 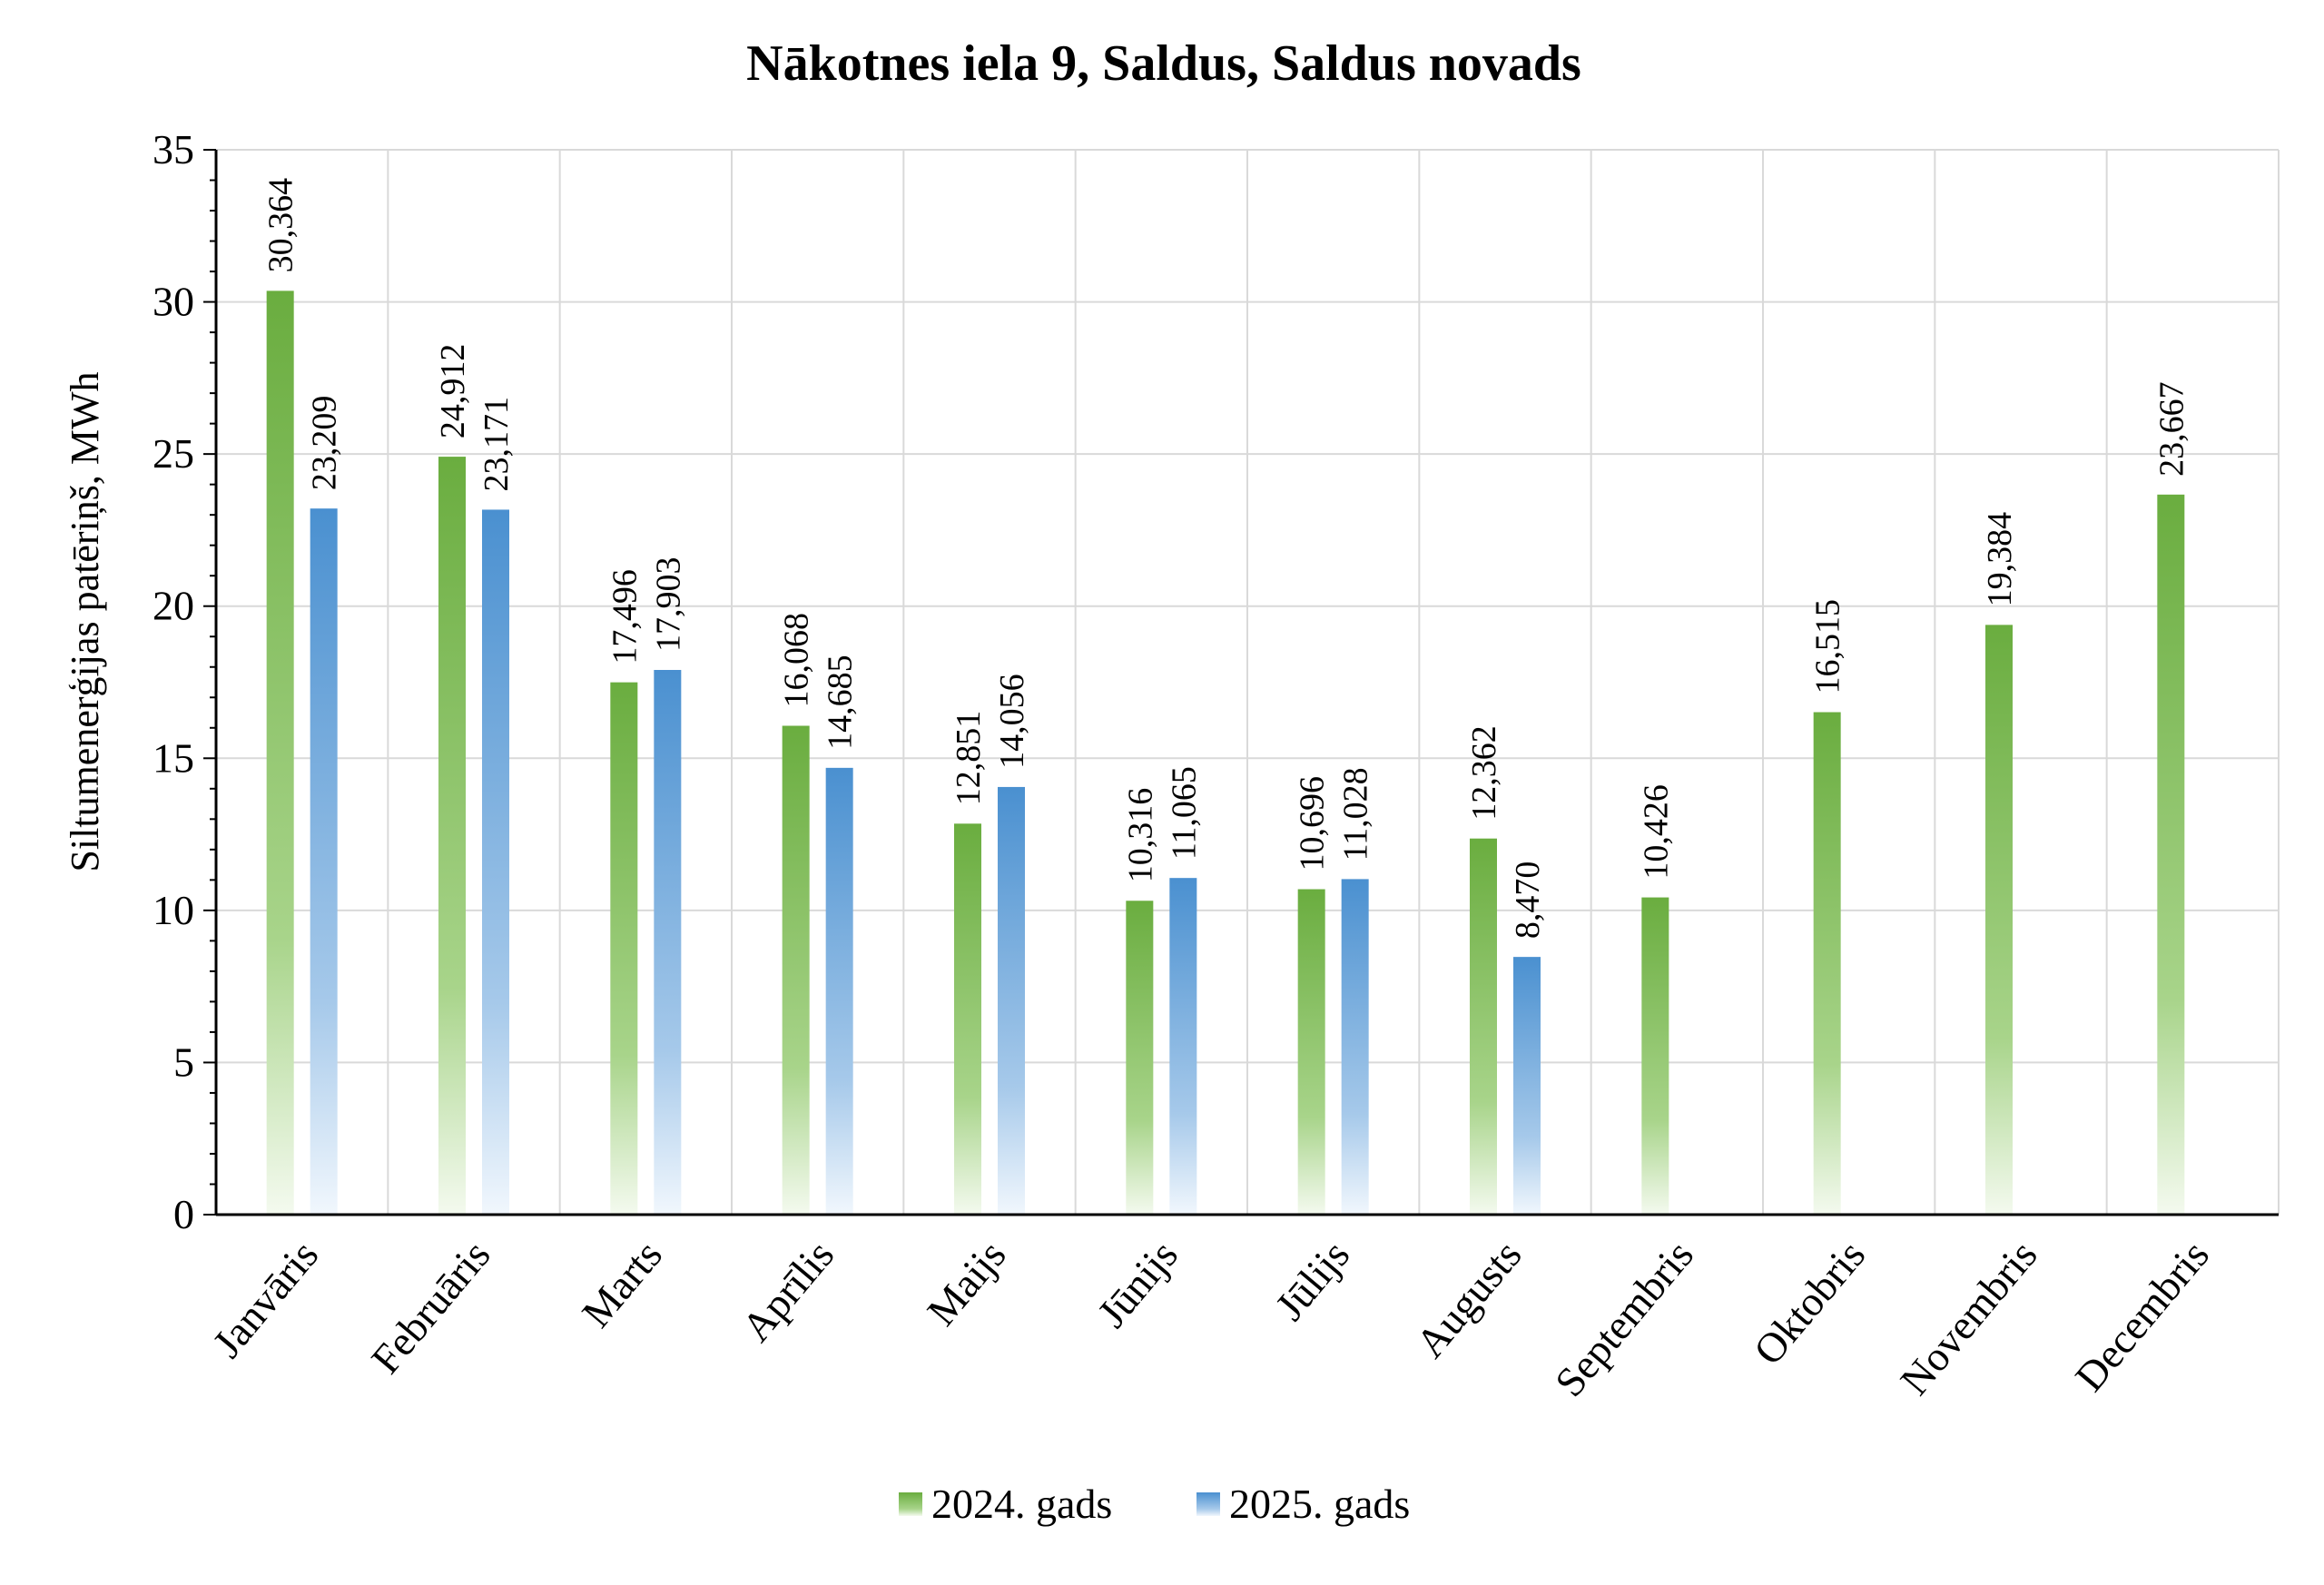 I want to click on y-tick-label: 35, so click(x=173, y=149).